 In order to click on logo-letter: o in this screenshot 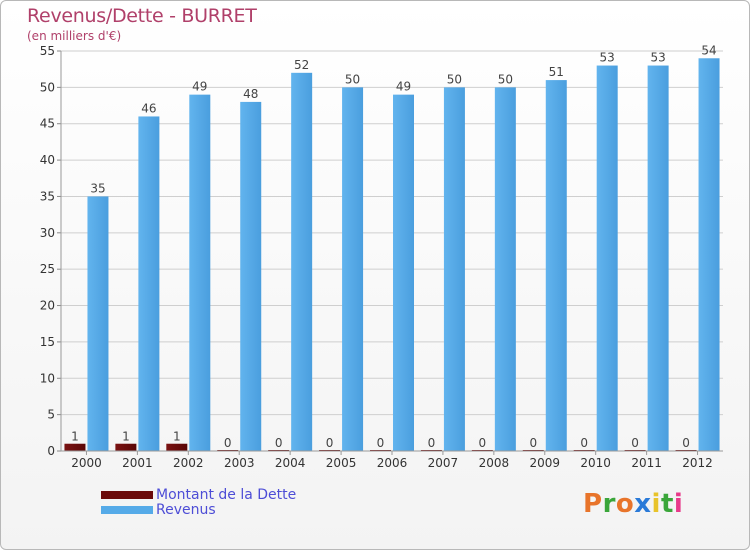, I will do `click(625, 504)`.